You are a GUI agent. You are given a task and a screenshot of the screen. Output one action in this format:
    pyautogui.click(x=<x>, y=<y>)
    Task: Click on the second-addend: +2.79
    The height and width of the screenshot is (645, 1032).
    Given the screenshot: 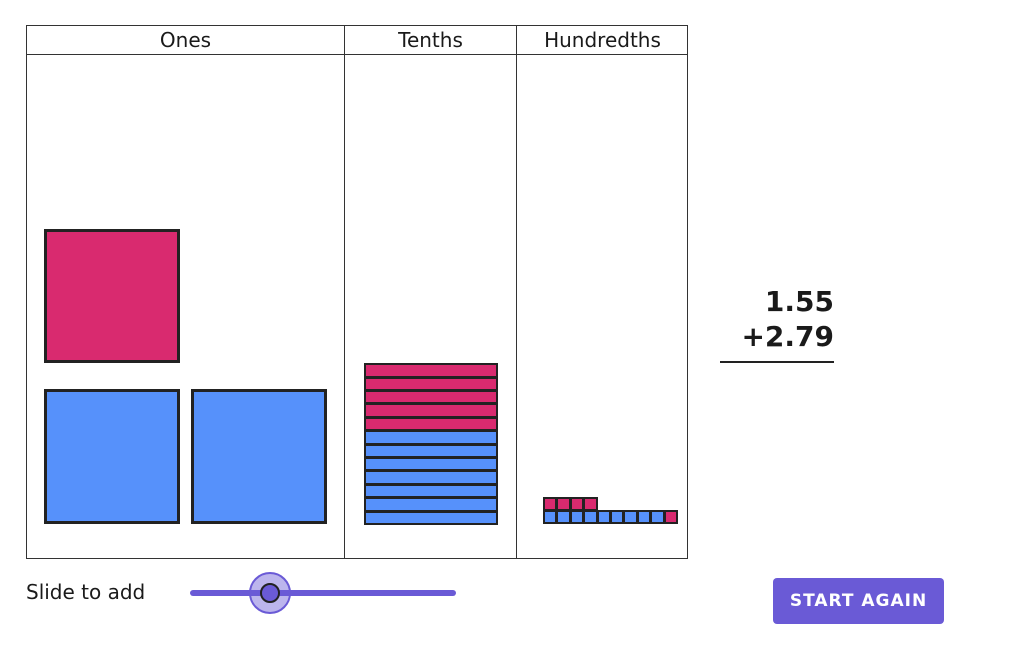 What is the action you would take?
    pyautogui.click(x=787, y=336)
    